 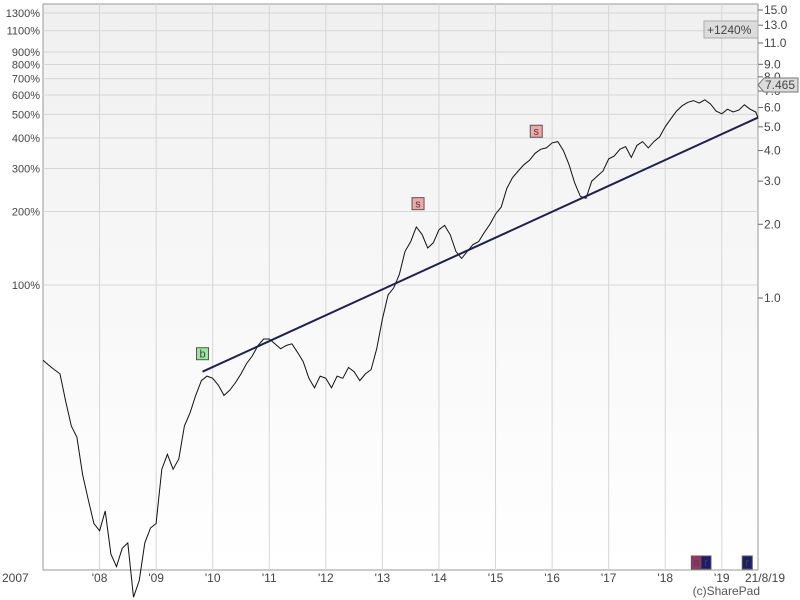 What do you see at coordinates (696, 563) in the screenshot?
I see `event-marker-label: a` at bounding box center [696, 563].